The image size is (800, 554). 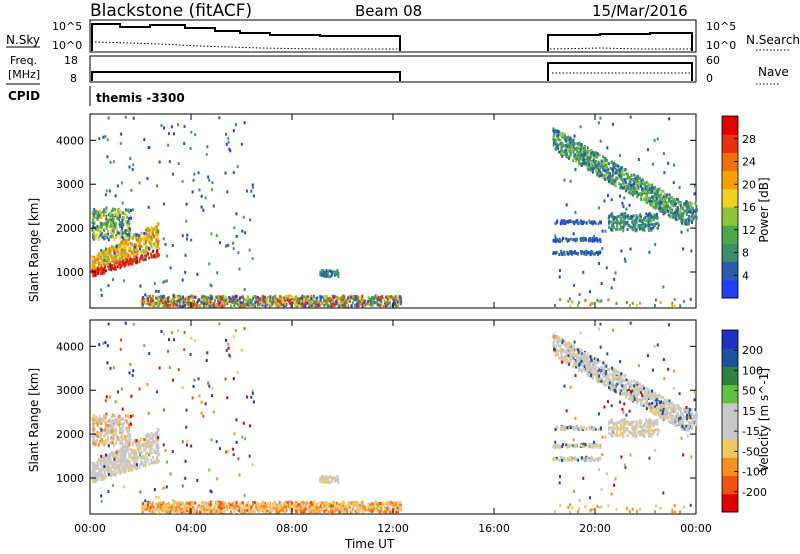 I want to click on nsearch-label: N.Search, so click(x=773, y=40).